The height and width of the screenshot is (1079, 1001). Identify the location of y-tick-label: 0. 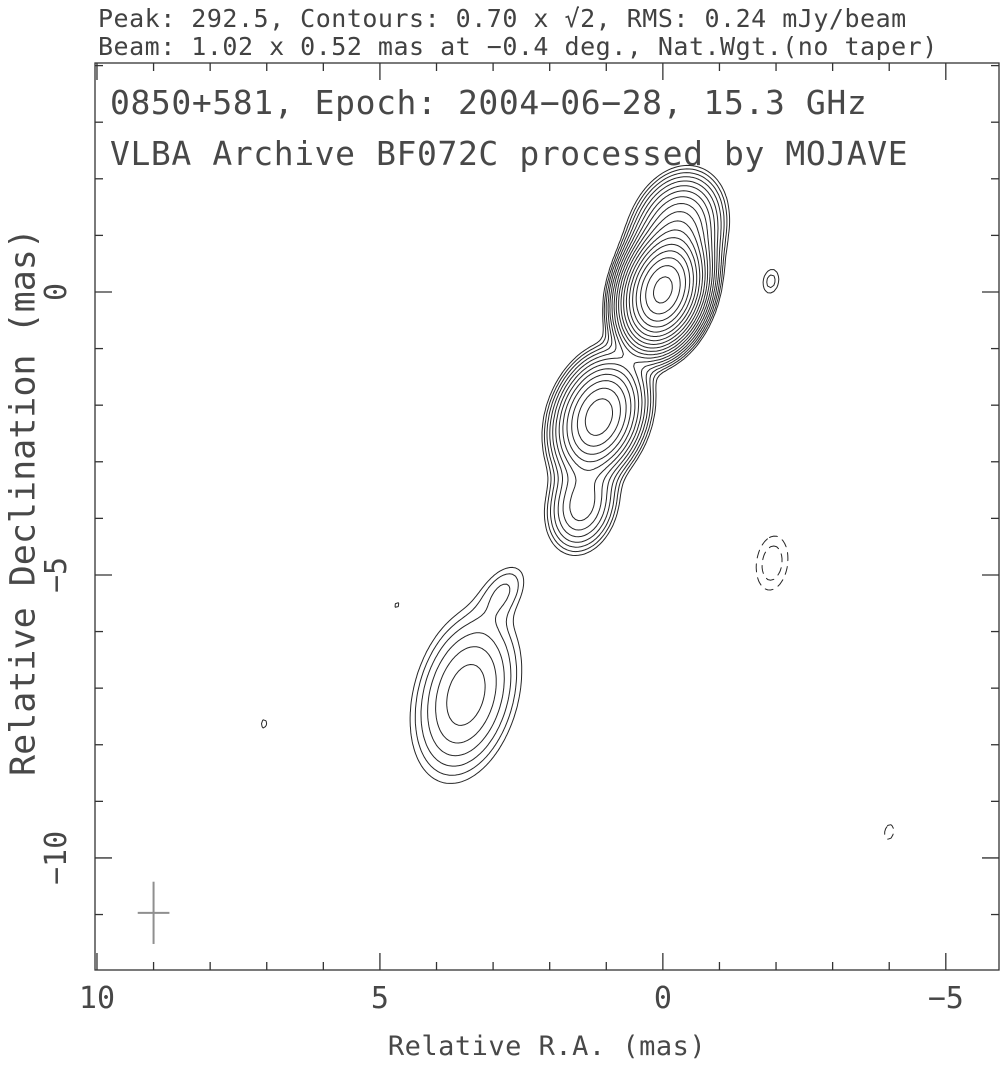
(56, 292).